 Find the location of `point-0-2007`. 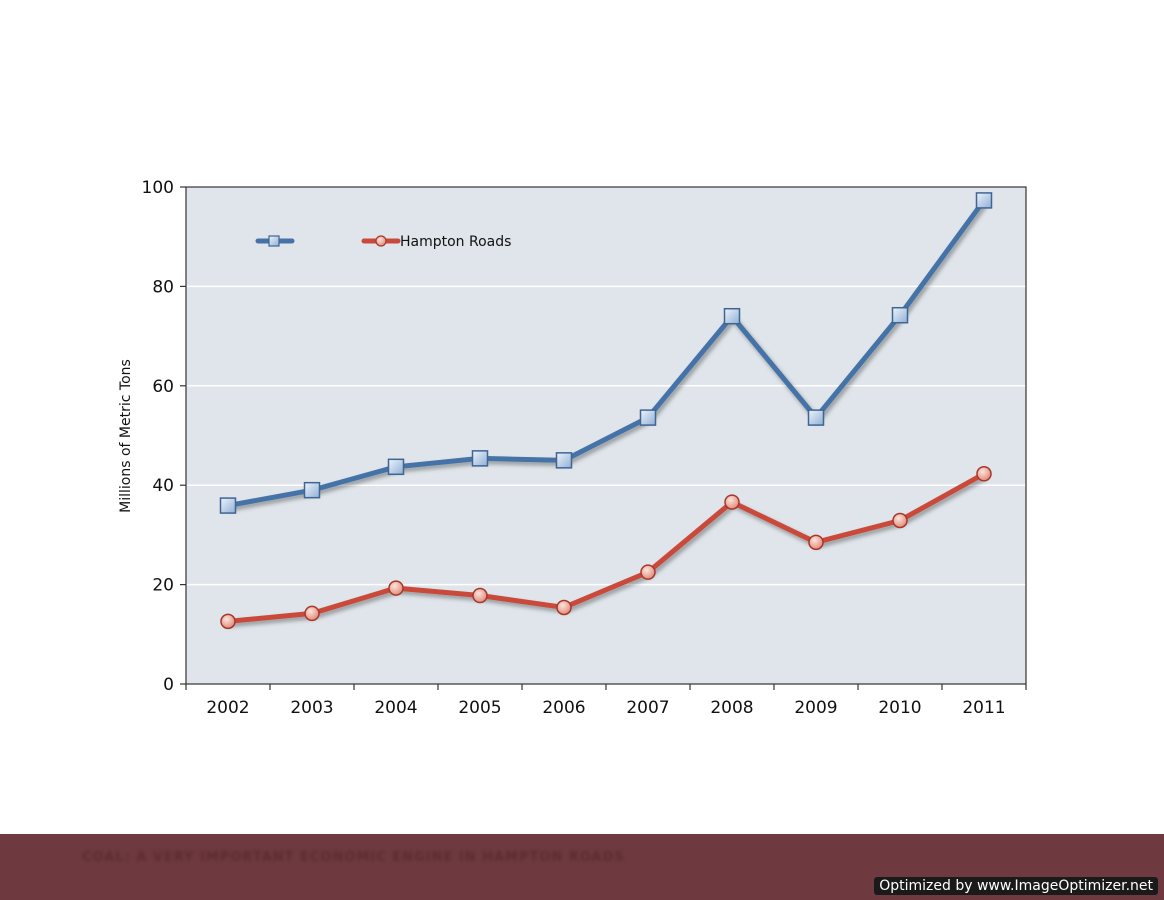

point-0-2007 is located at coordinates (648, 417).